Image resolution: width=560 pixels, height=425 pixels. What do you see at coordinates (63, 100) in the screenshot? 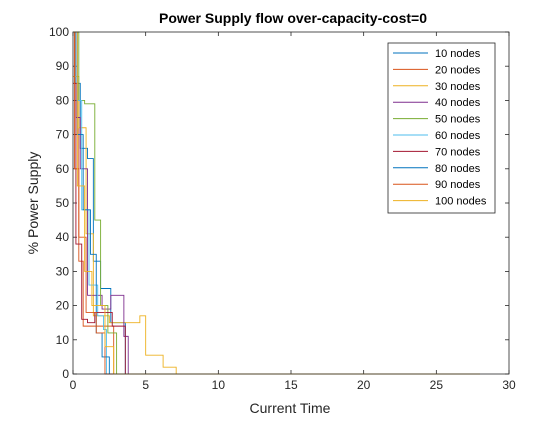
I see `y-tick-label: 80` at bounding box center [63, 100].